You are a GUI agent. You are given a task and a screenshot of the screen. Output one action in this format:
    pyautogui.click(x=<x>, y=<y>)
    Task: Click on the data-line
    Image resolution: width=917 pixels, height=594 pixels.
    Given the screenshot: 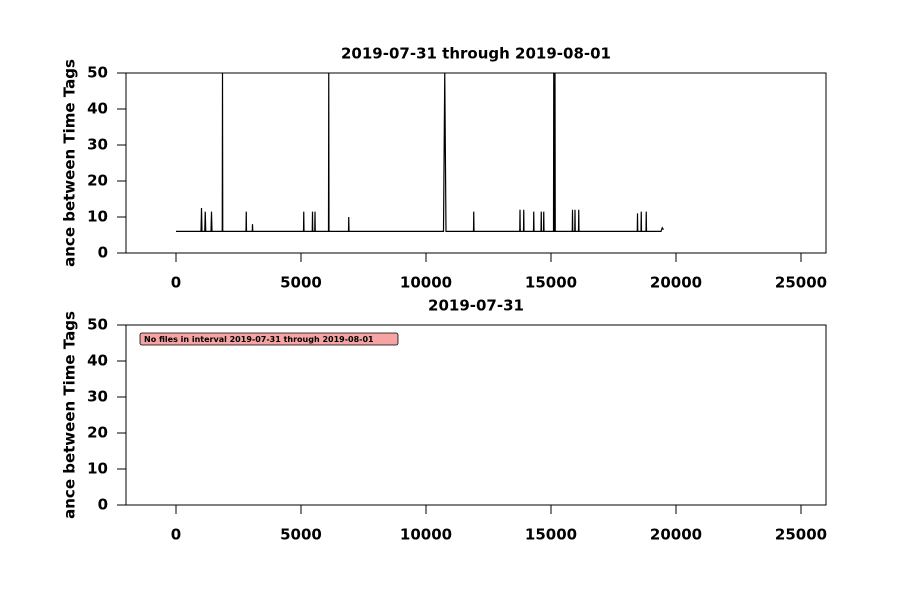 What is the action you would take?
    pyautogui.click(x=420, y=152)
    